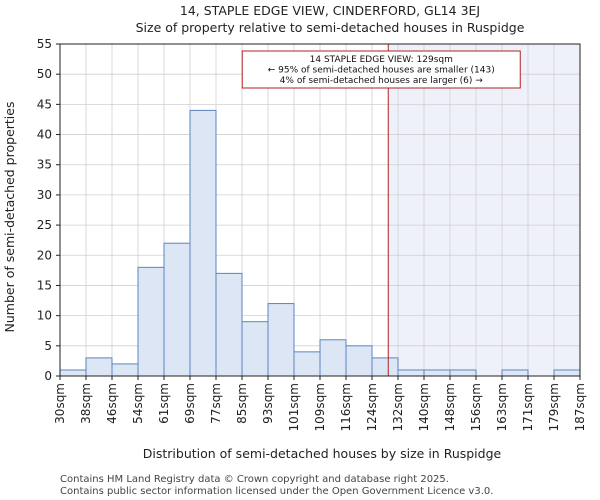 The image size is (600, 500). I want to click on x-tick-label: 132sqm, so click(398, 407).